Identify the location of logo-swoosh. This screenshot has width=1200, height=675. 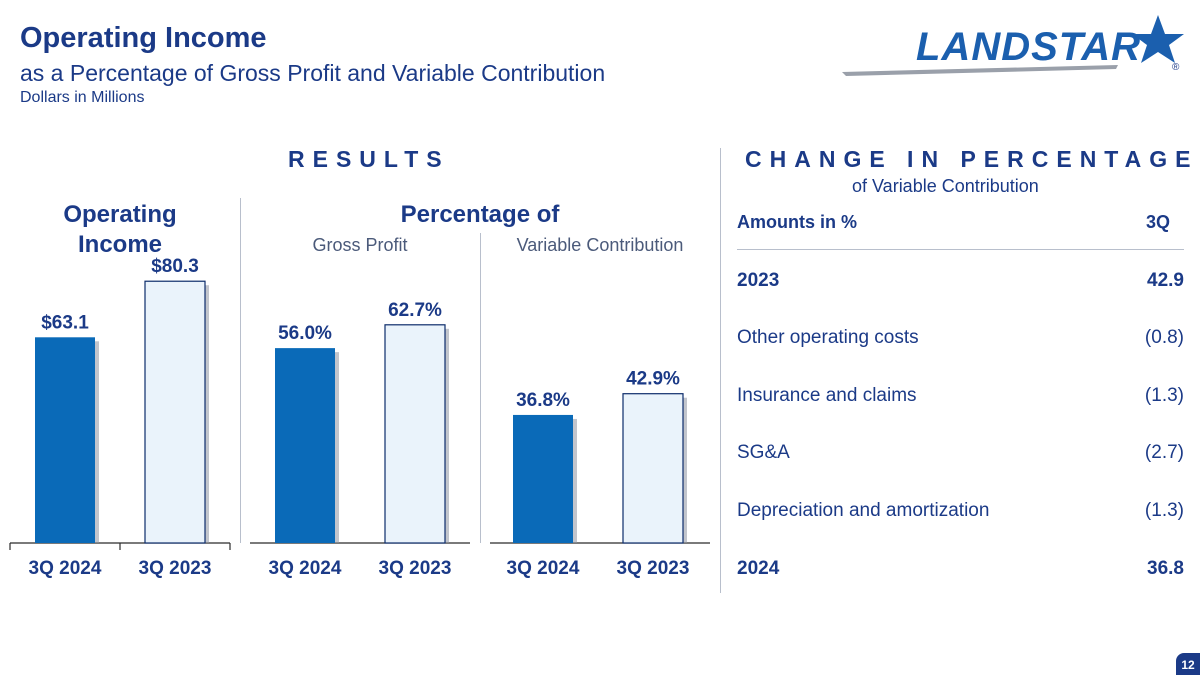
(980, 70).